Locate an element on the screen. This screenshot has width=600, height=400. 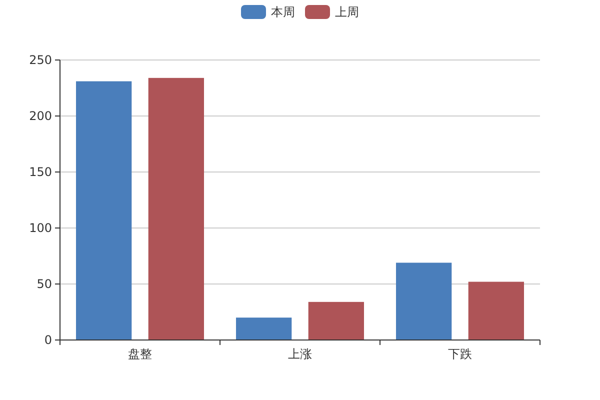
y-tick-label: 100 is located at coordinates (40, 228).